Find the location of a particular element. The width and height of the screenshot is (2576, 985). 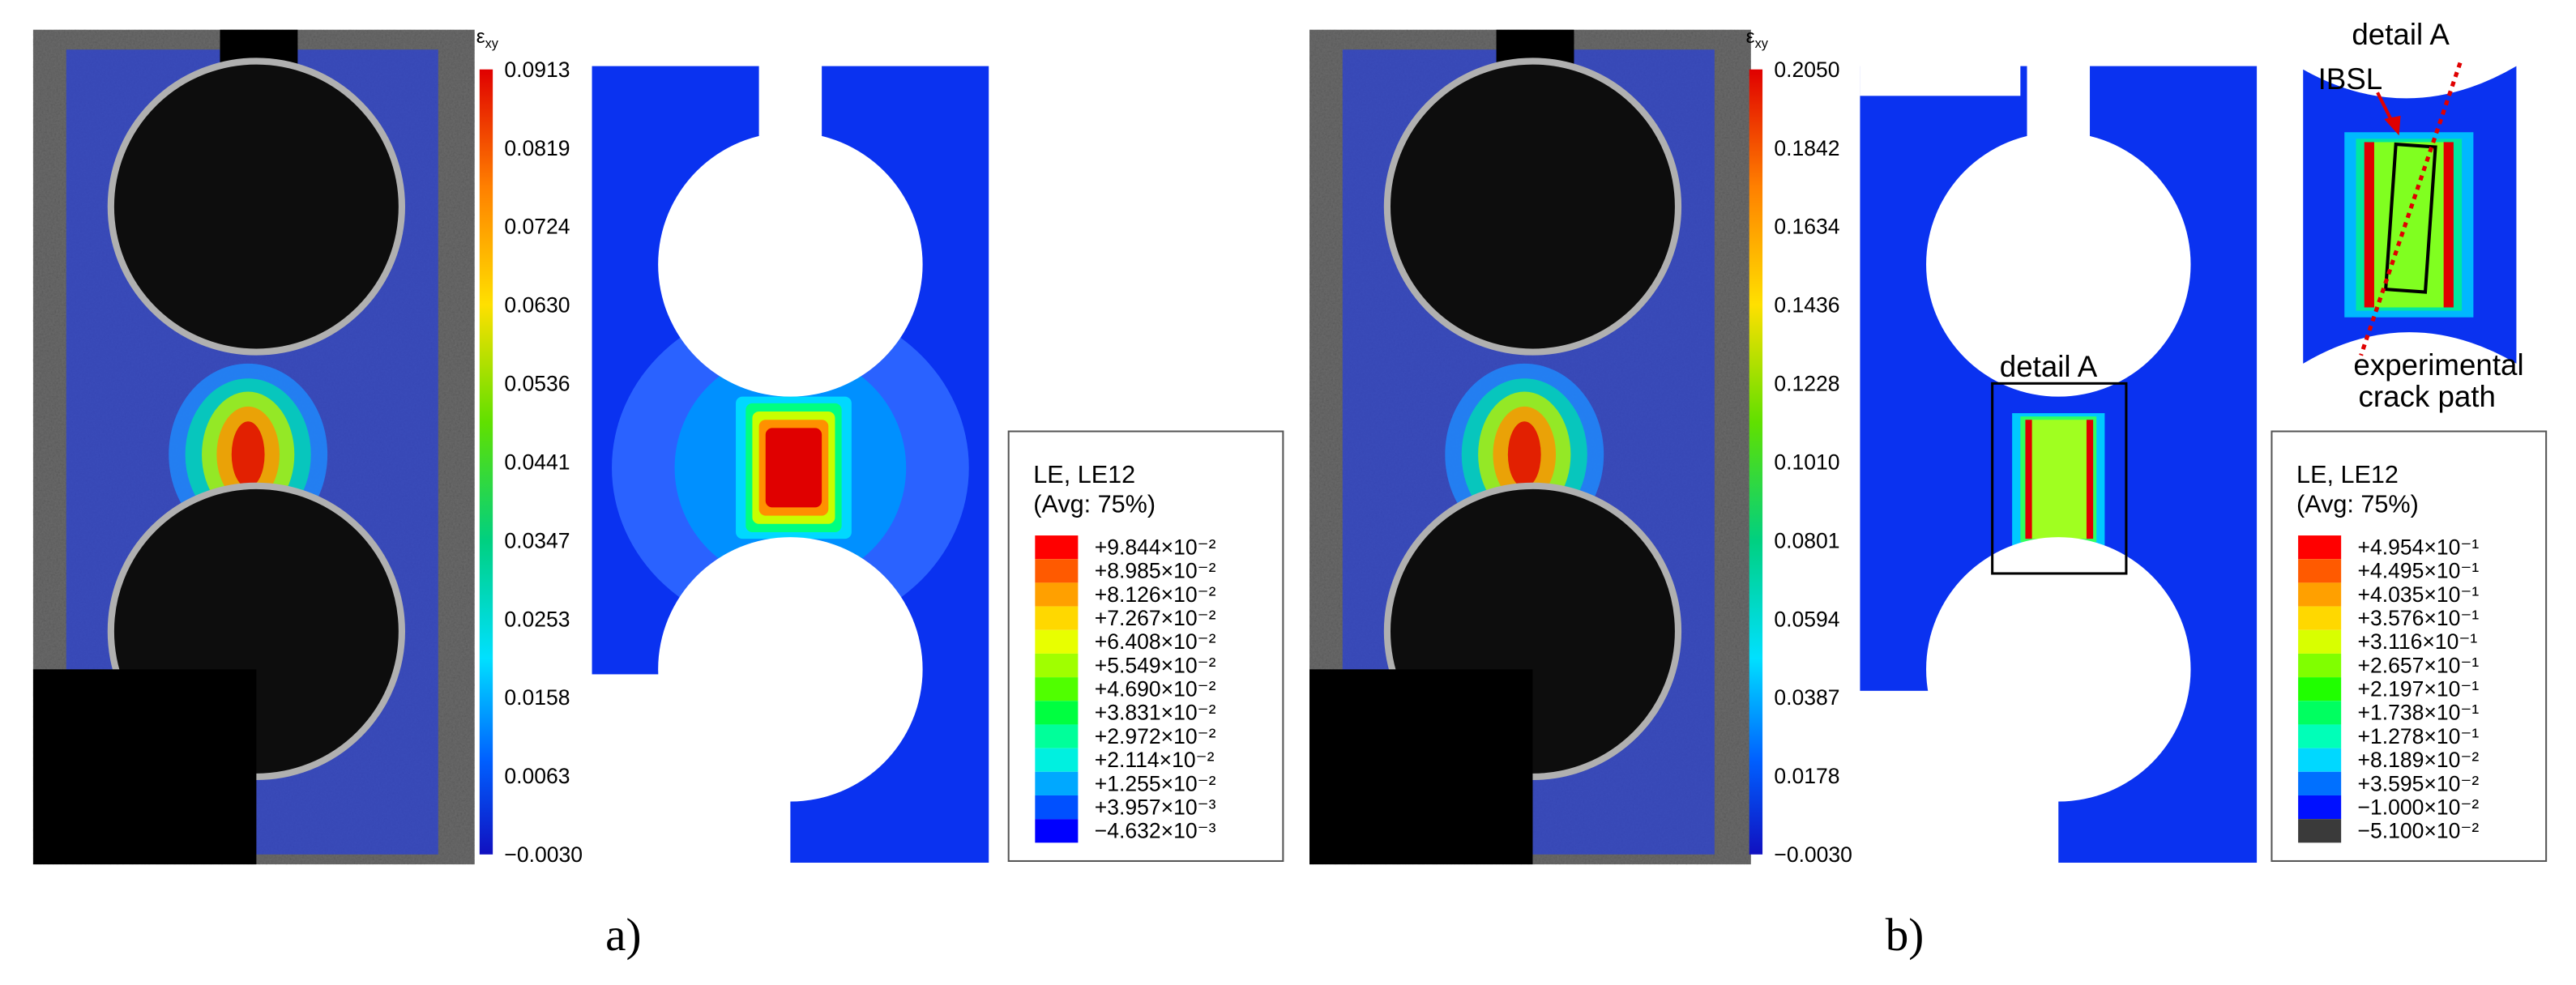

colorbar-tick-label: 0.0178 is located at coordinates (1806, 776).